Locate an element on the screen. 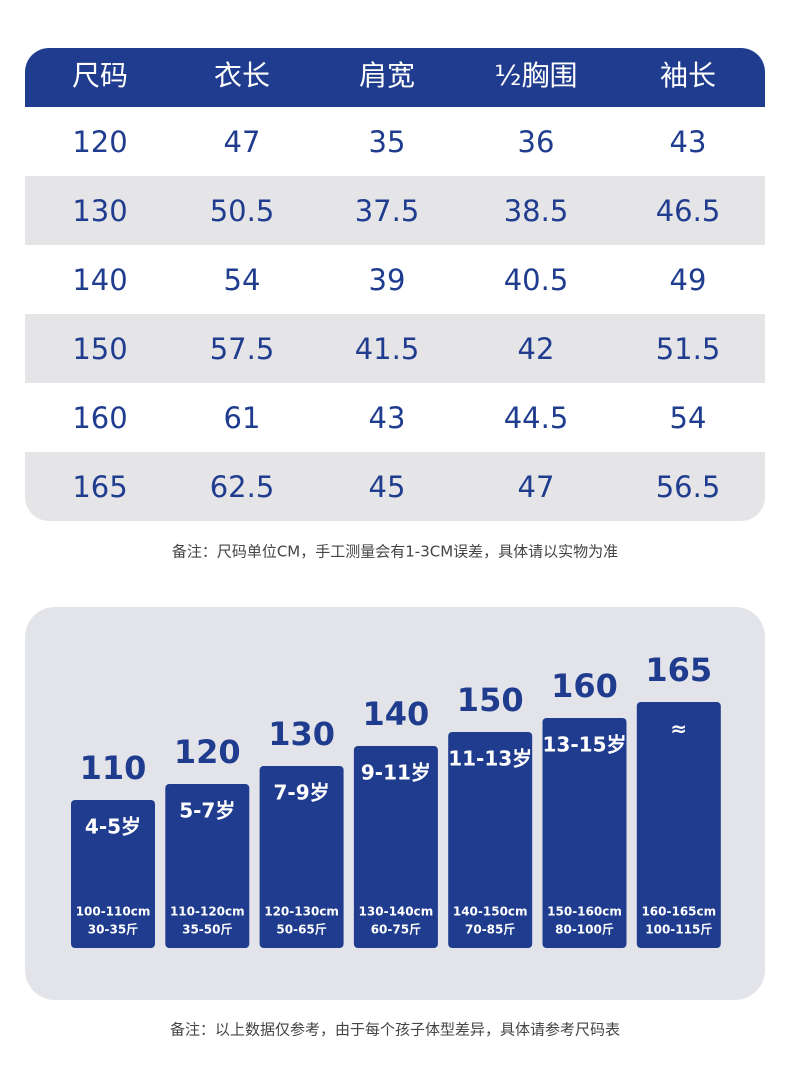  age-label: 9-11岁 is located at coordinates (396, 773).